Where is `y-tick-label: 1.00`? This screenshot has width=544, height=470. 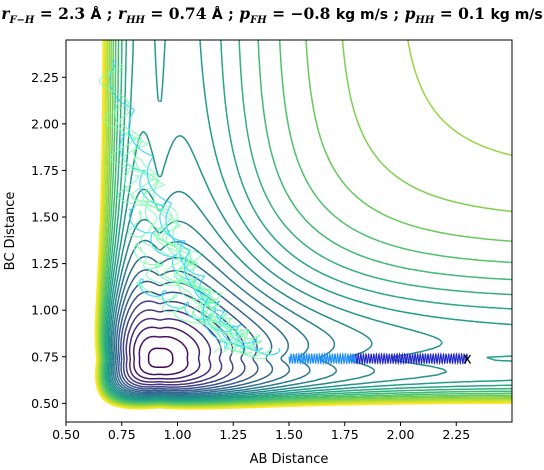 y-tick-label: 1.00 is located at coordinates (45, 310).